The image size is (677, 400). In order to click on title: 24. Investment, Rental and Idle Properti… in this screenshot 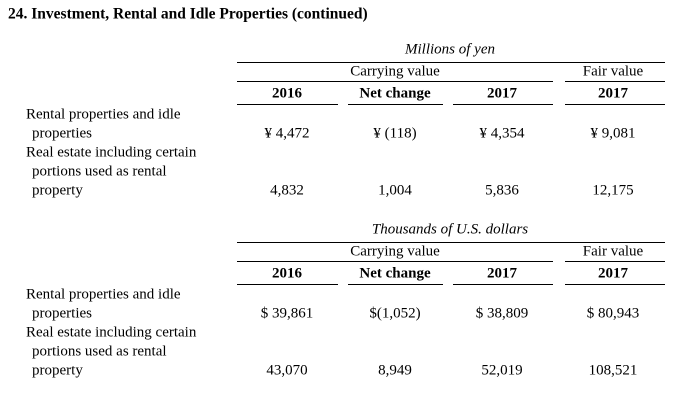, I will do `click(188, 14)`.